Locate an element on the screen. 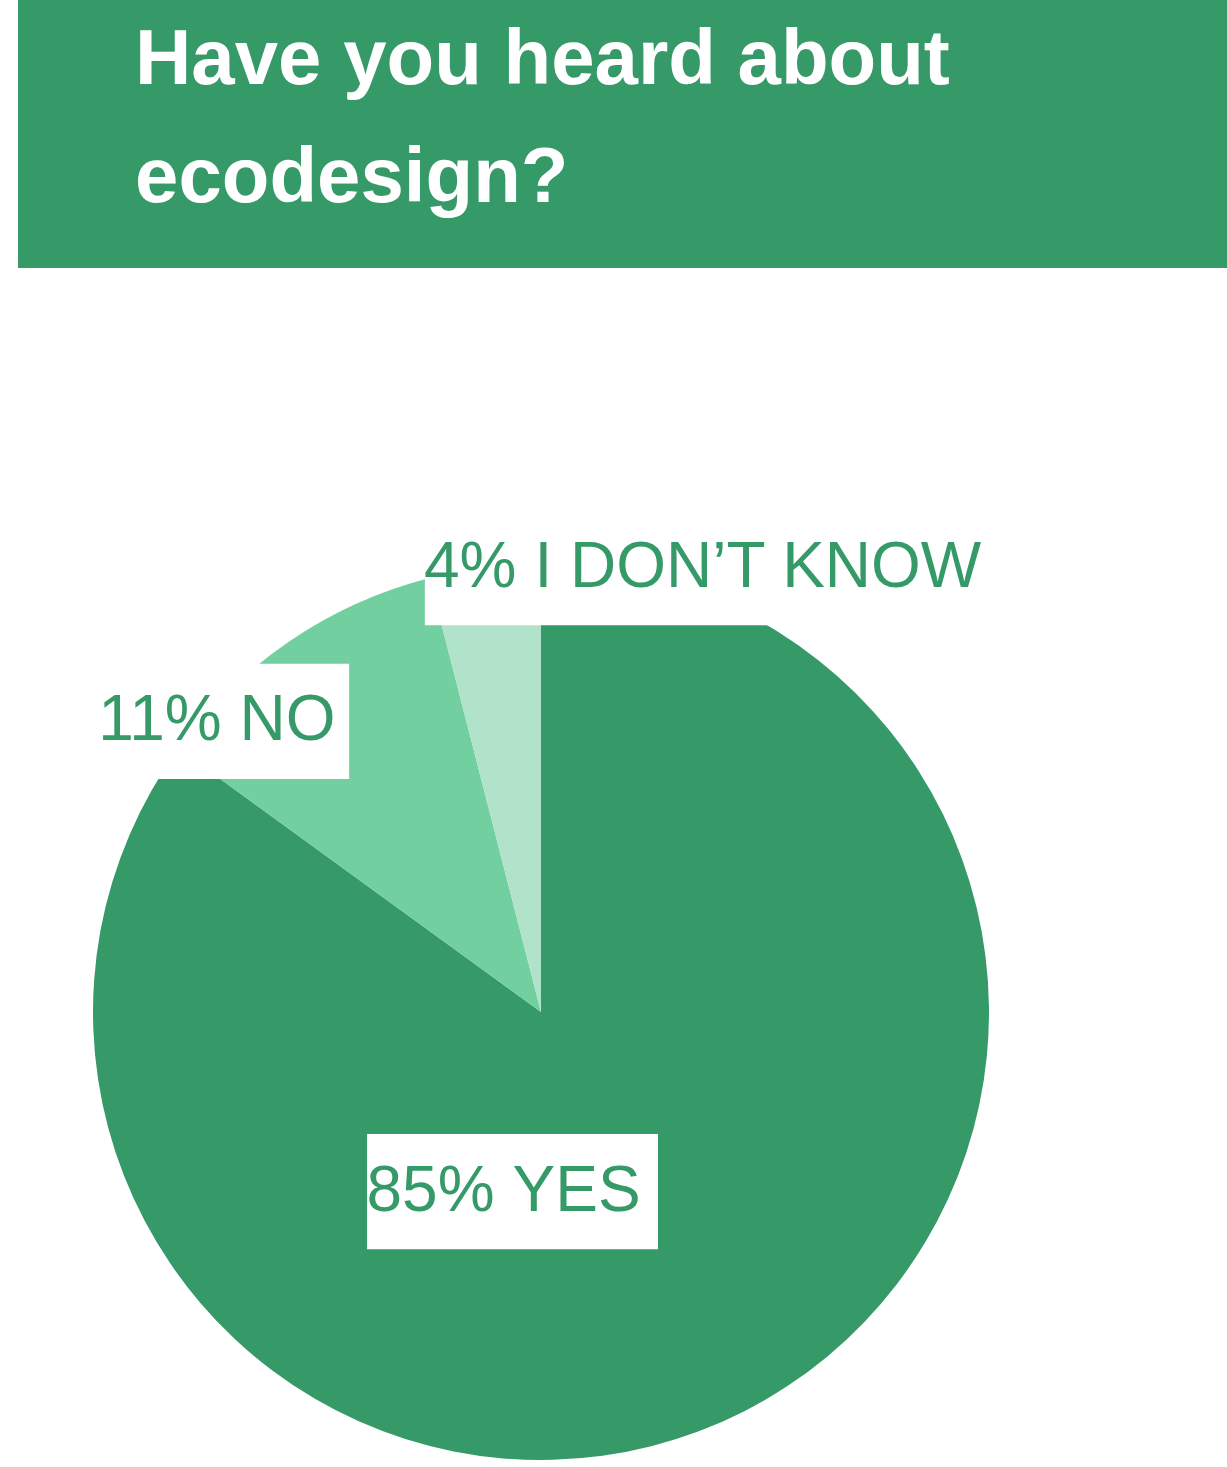 This screenshot has width=1227, height=1467. slice-label: YES is located at coordinates (576, 1188).